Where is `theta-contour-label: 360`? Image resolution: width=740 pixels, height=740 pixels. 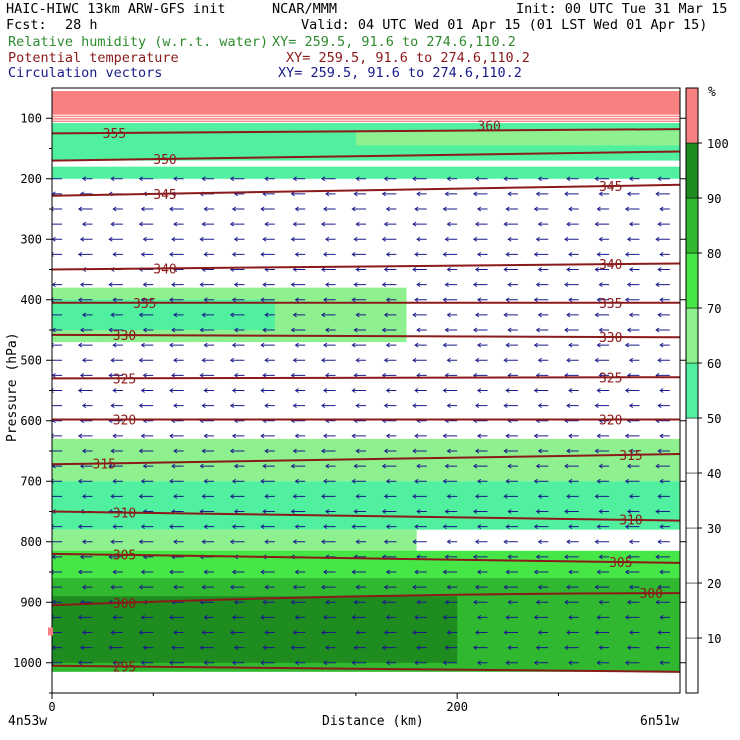
theta-contour-label: 360 is located at coordinates (488, 127).